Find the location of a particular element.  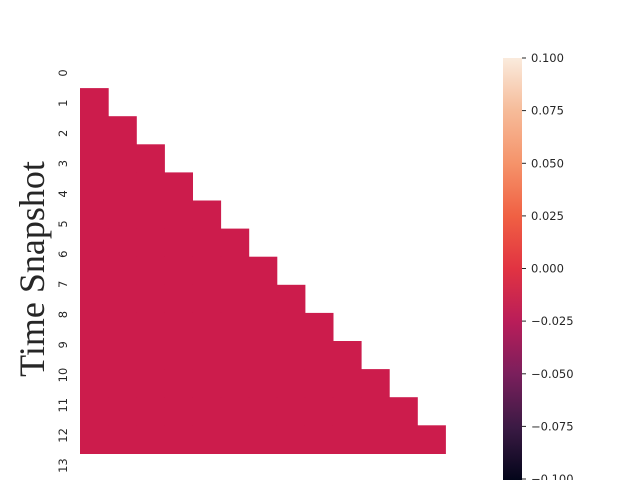

heatmap-cell-r2-c0 is located at coordinates (94, 130).